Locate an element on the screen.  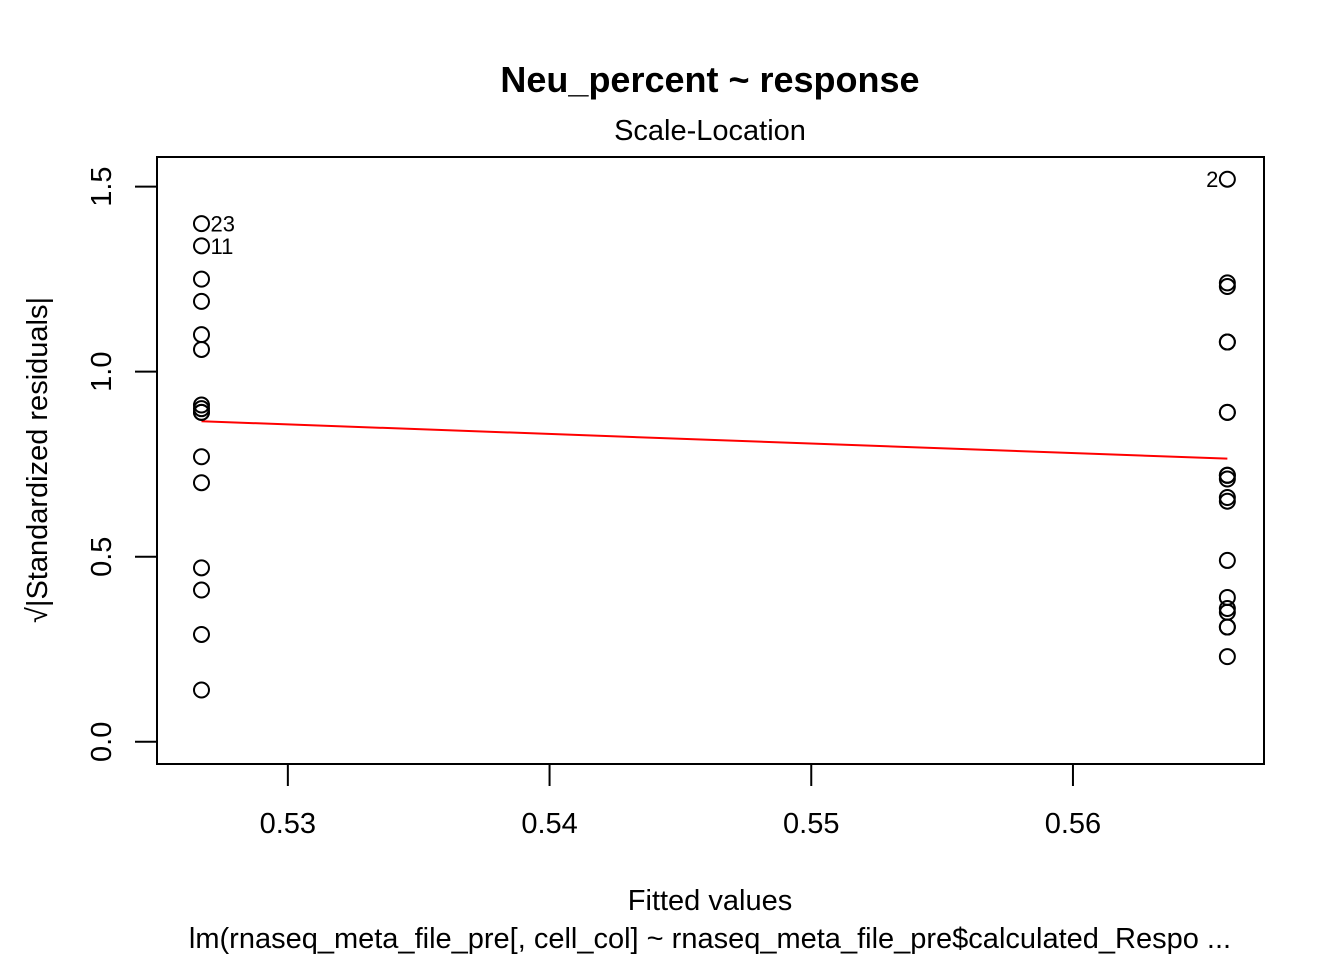
x-axis-label: Fitted values is located at coordinates (710, 901).